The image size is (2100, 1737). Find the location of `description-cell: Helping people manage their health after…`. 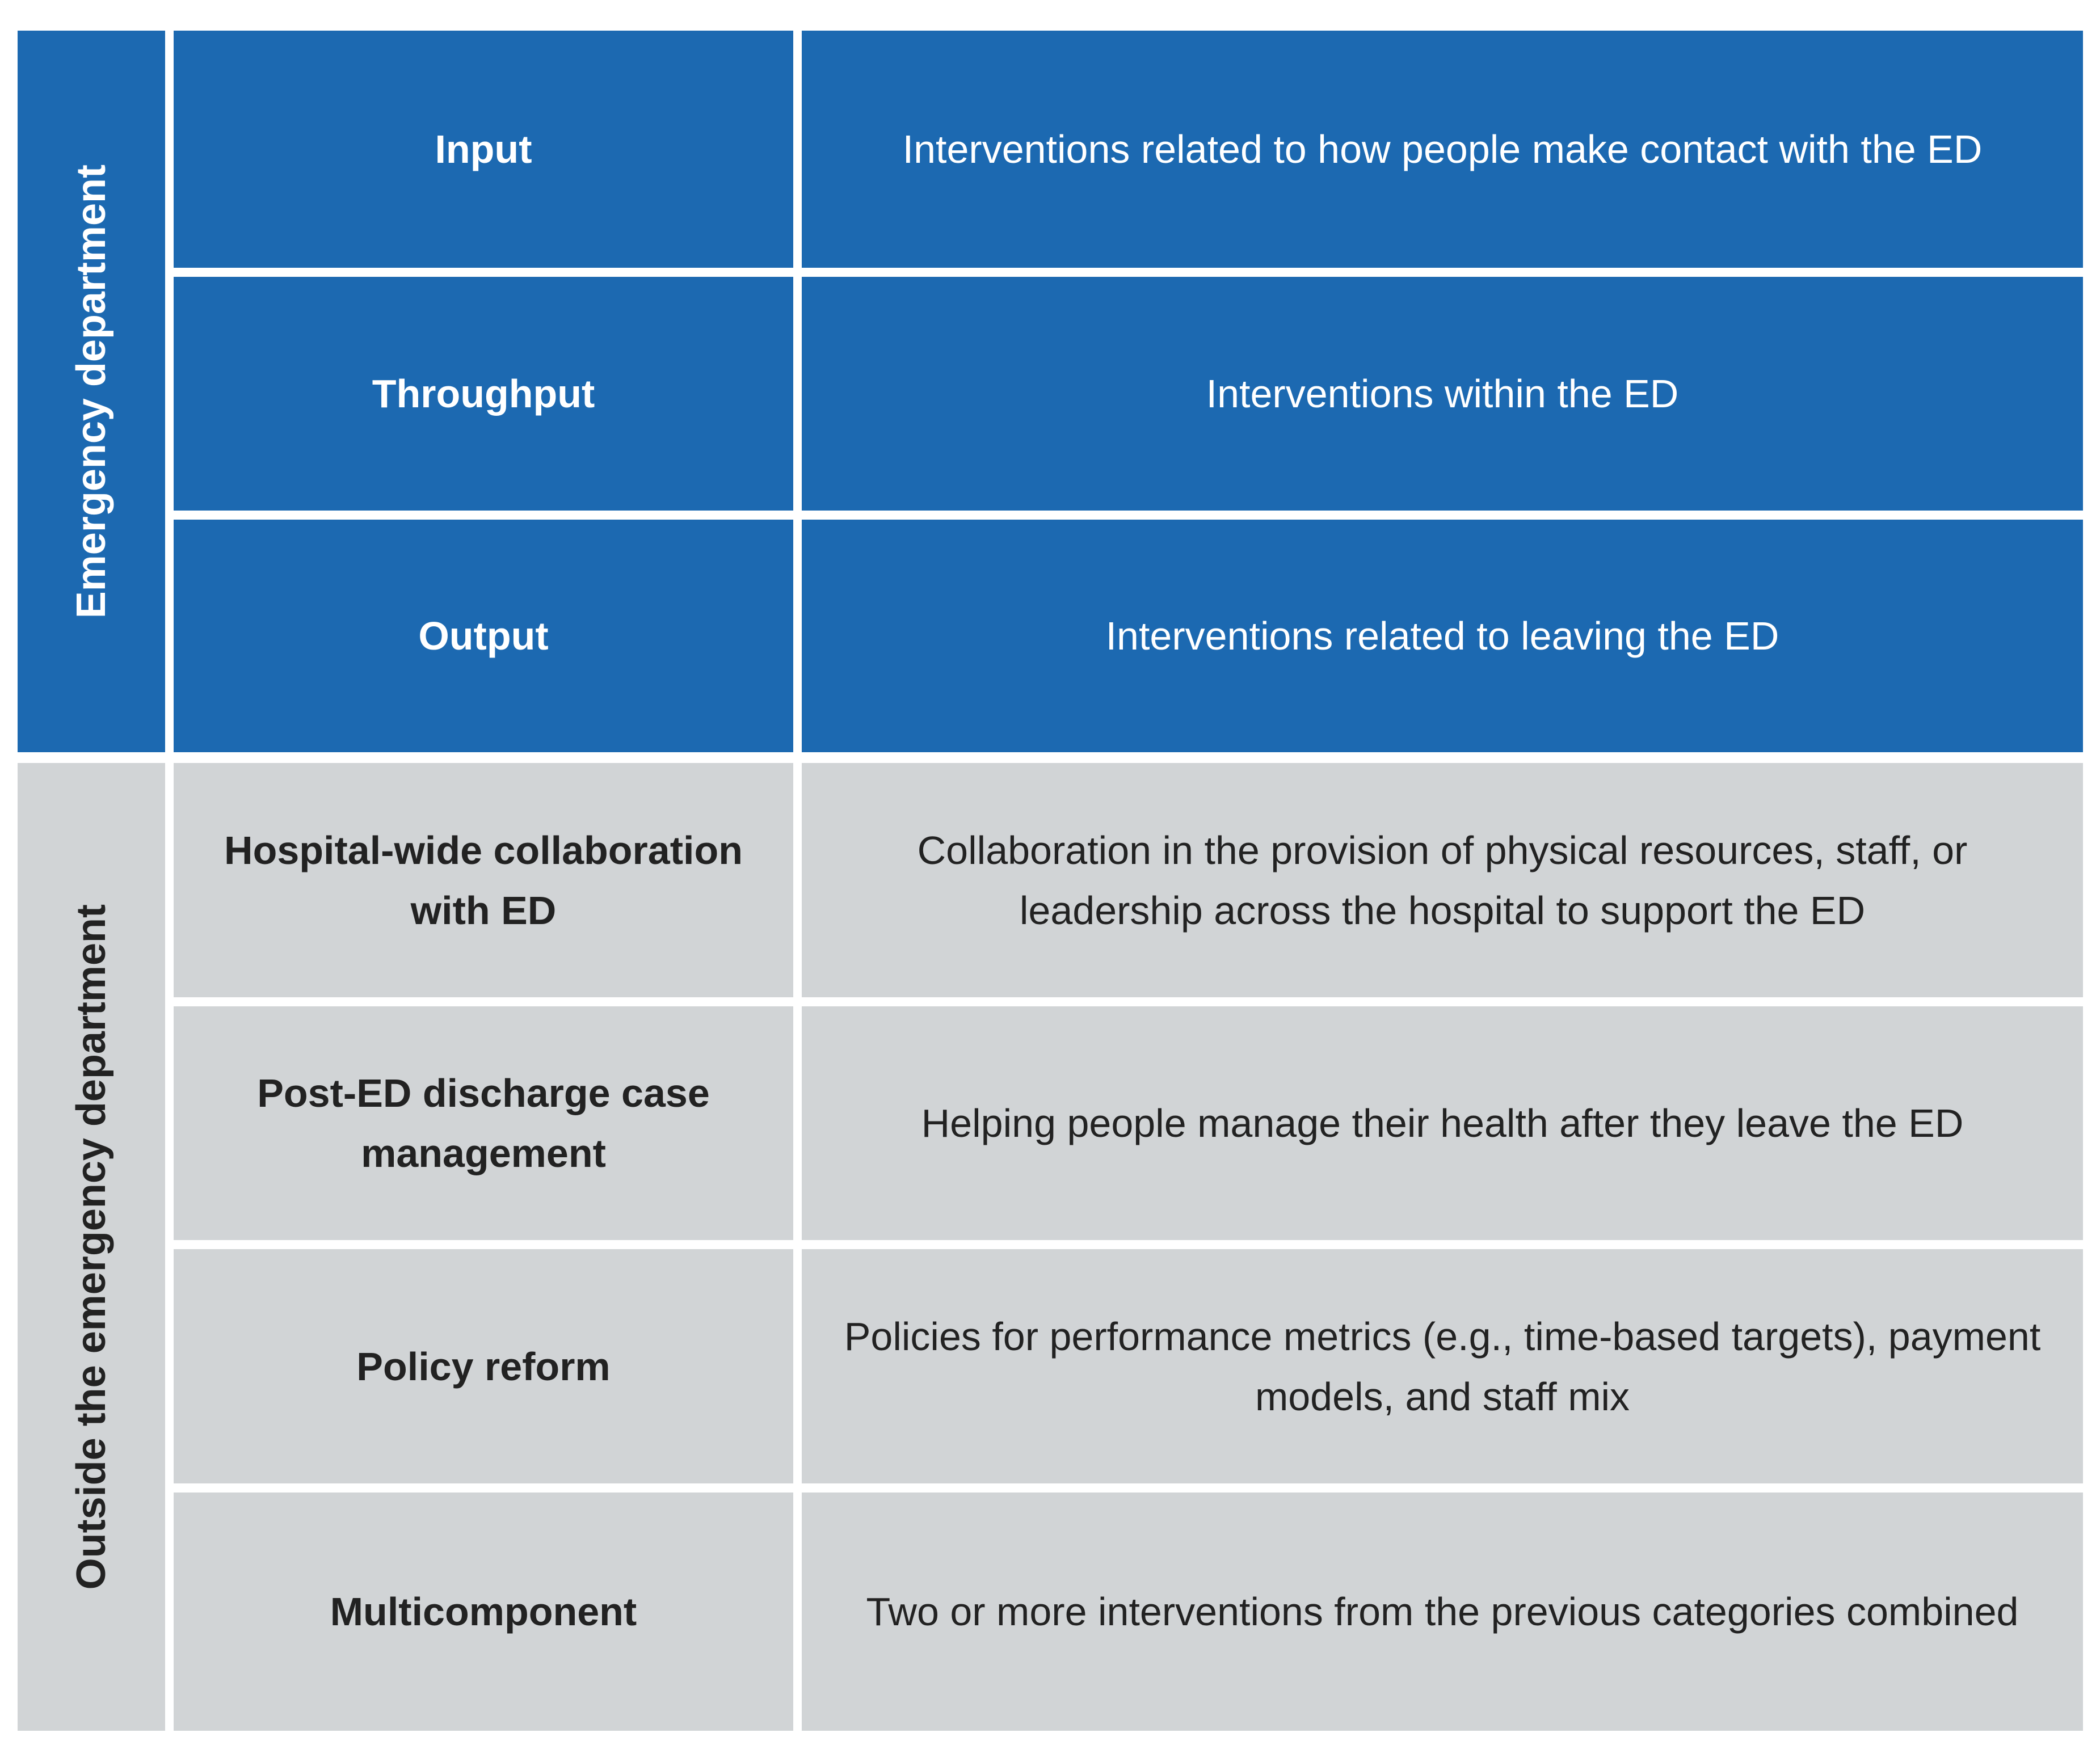

description-cell: Helping people manage their health after… is located at coordinates (1442, 1123).